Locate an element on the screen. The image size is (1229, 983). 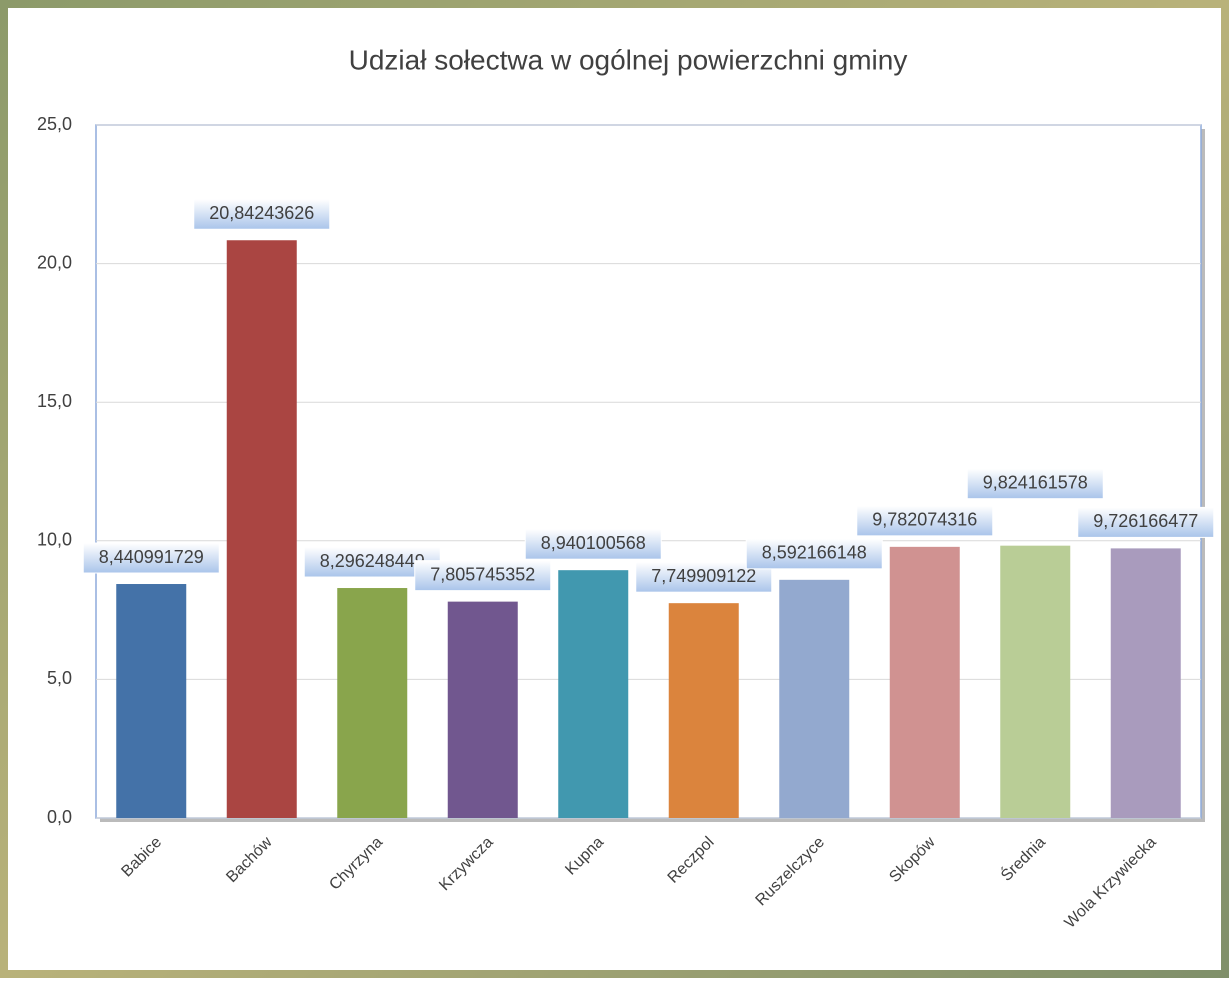
data-label: 8,592166148 is located at coordinates (814, 553).